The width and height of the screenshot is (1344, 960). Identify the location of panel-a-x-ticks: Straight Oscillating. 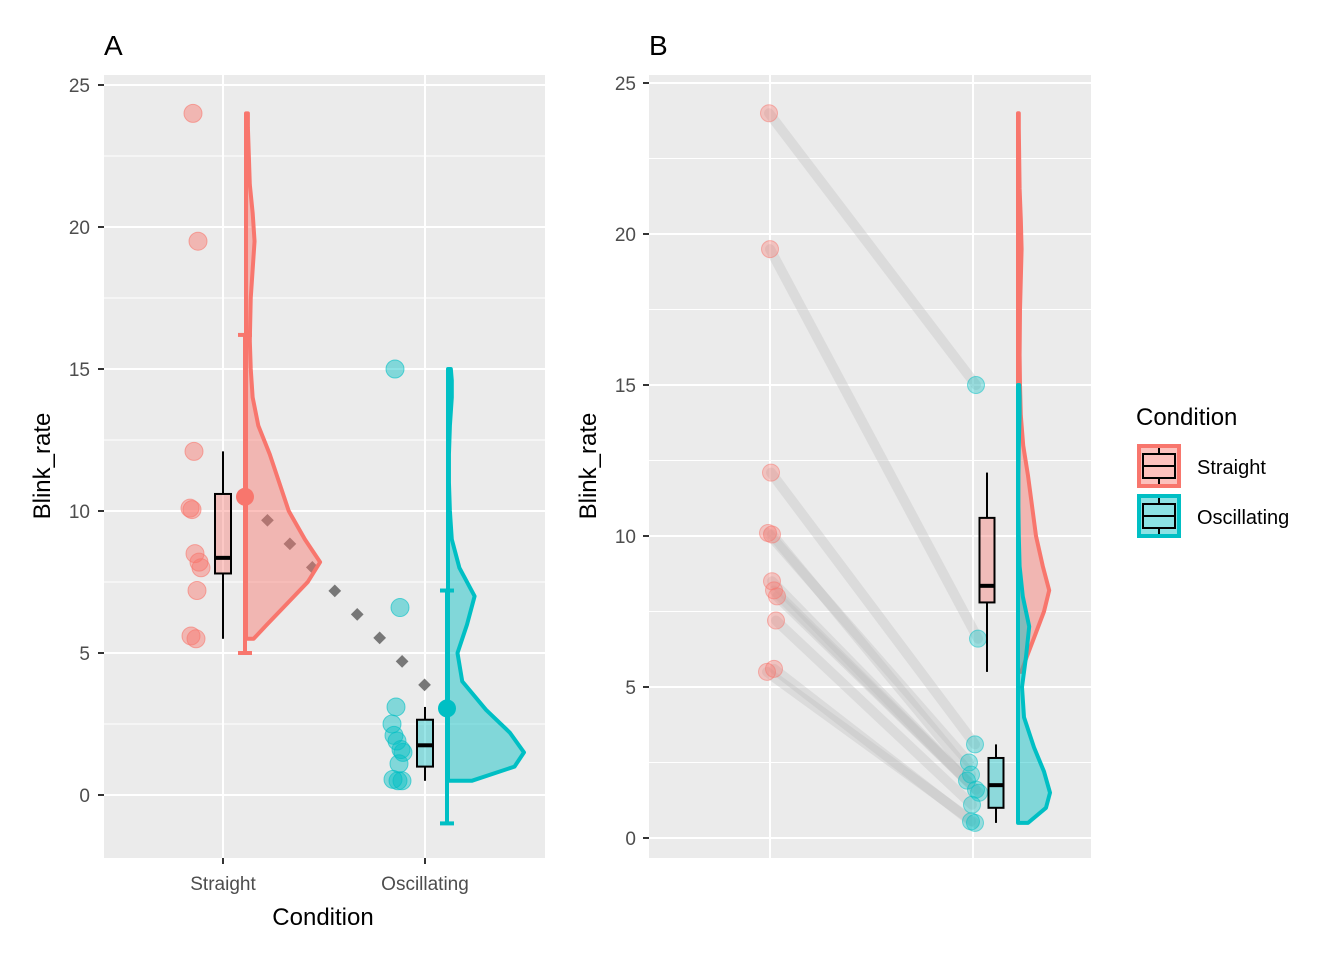
(329, 876).